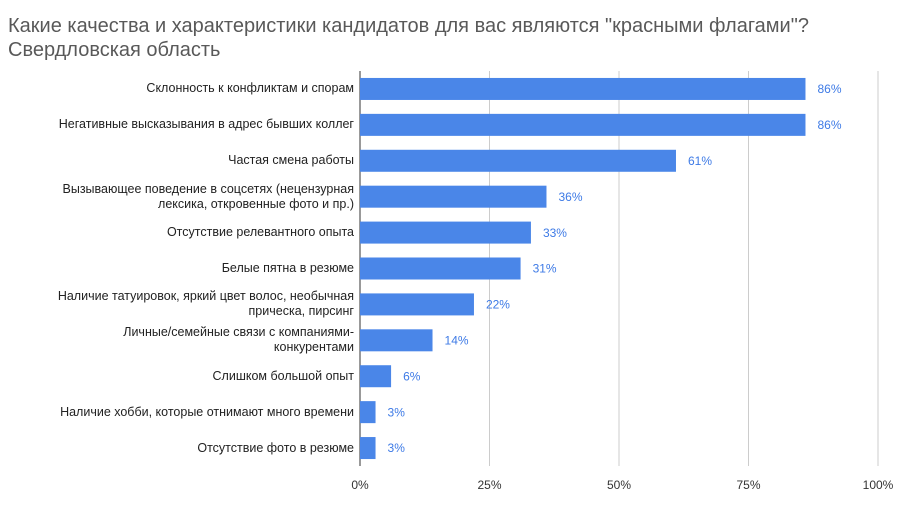 The width and height of the screenshot is (904, 518). I want to click on chart-subtitle: Свердловская область, so click(114, 50).